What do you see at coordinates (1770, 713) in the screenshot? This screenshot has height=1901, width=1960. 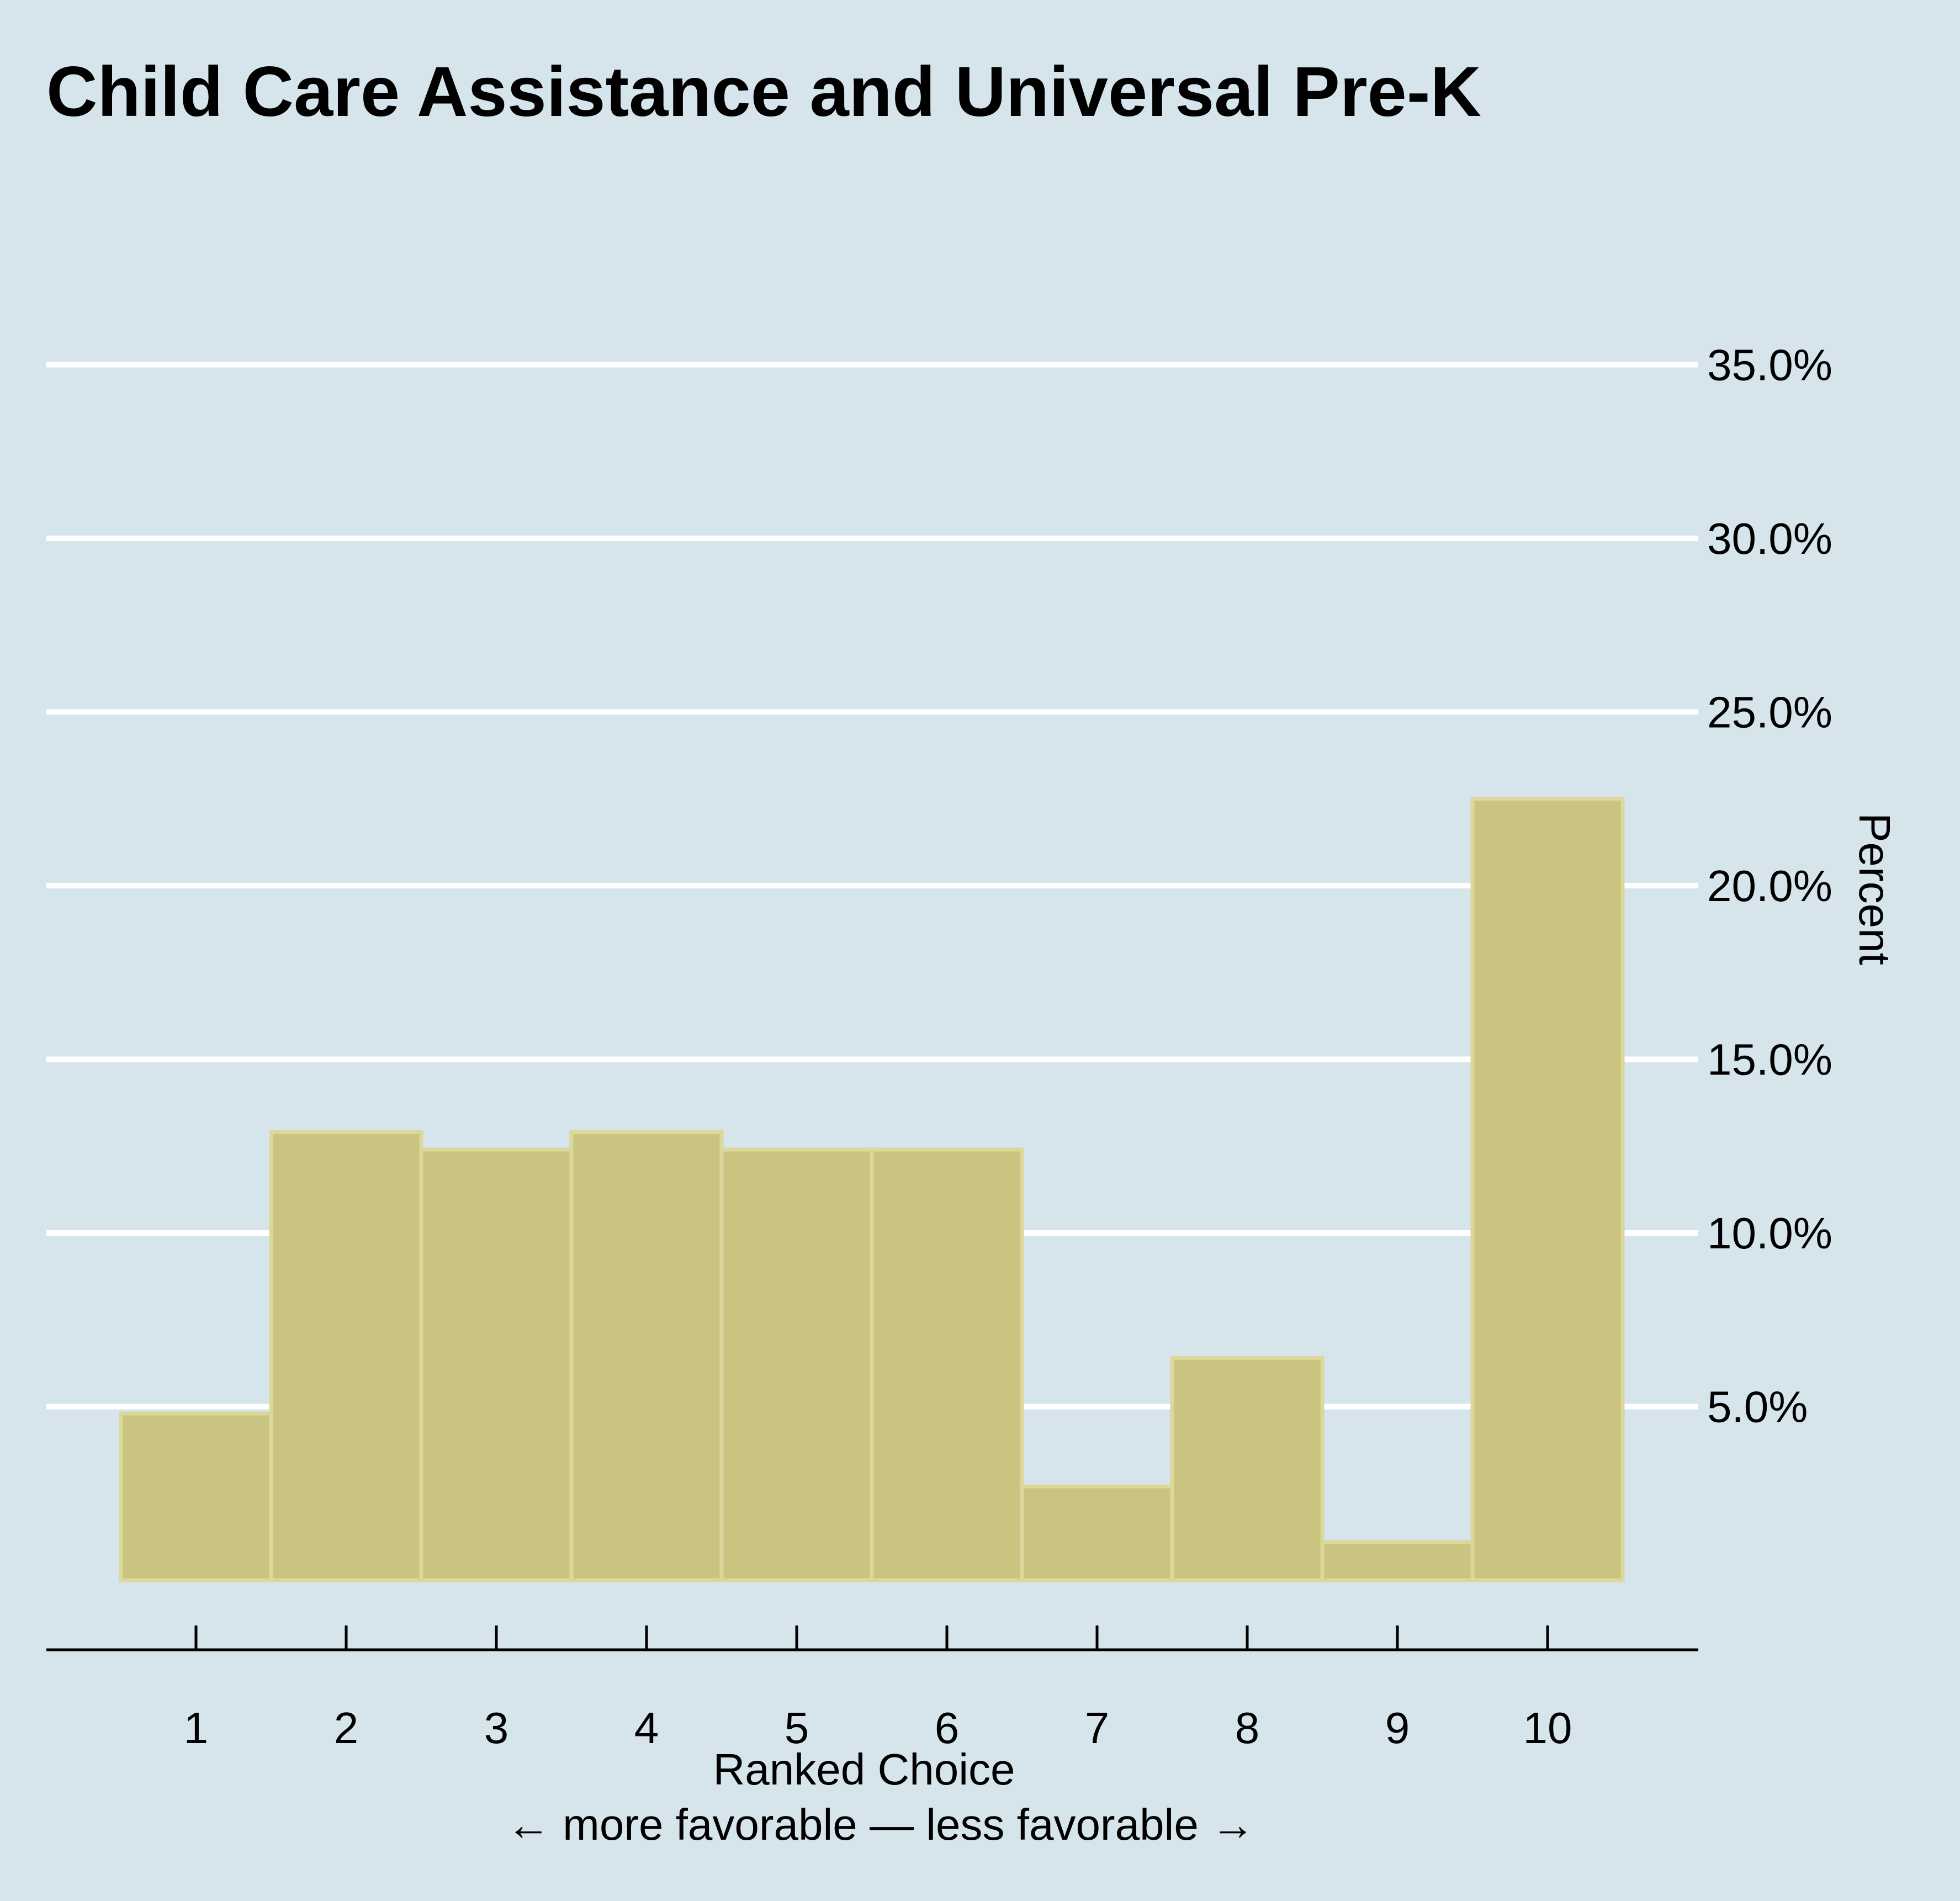 I see `y-tick-label: 25.0%` at bounding box center [1770, 713].